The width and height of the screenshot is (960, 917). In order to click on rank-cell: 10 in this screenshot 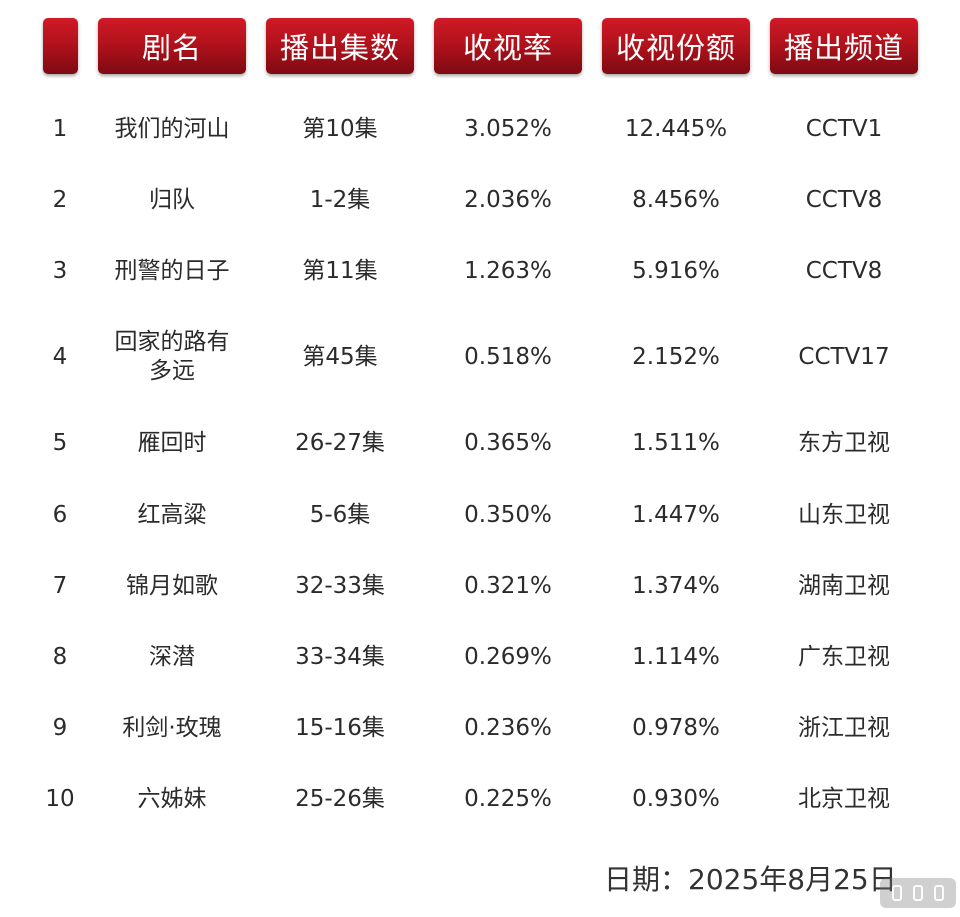, I will do `click(60, 798)`.